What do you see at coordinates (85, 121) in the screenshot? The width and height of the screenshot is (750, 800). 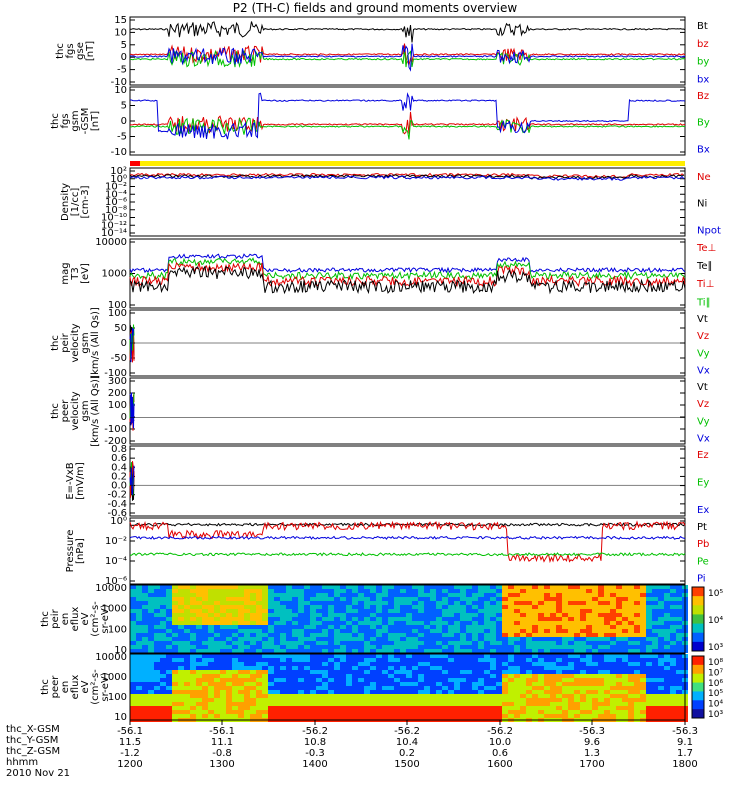 I see `y-axis-label: -GSM` at bounding box center [85, 121].